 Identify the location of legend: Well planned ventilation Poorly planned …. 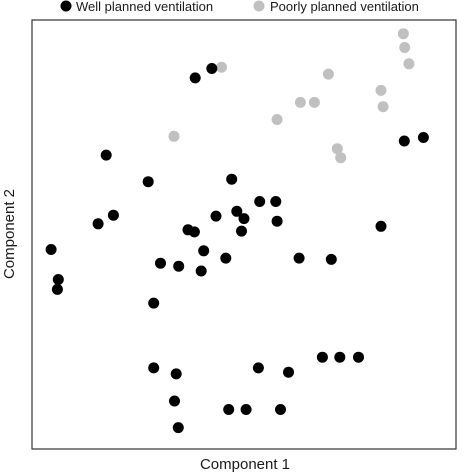
(239, 7).